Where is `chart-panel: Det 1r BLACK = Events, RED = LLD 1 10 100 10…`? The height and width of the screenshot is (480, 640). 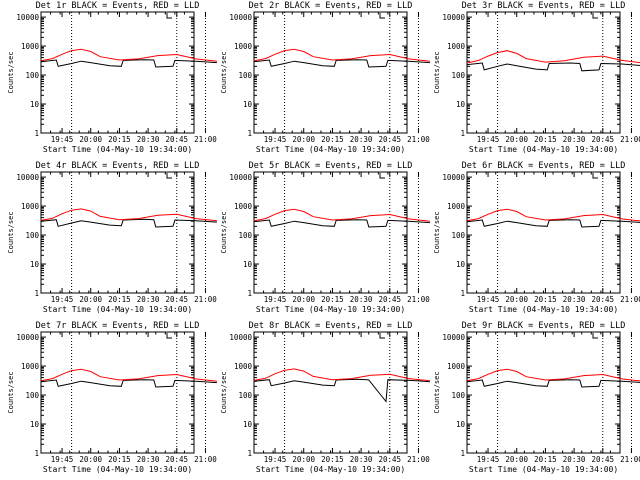 chart-panel: Det 1r BLACK = Events, RED = LLD 1 10 100 10… is located at coordinates (112, 77).